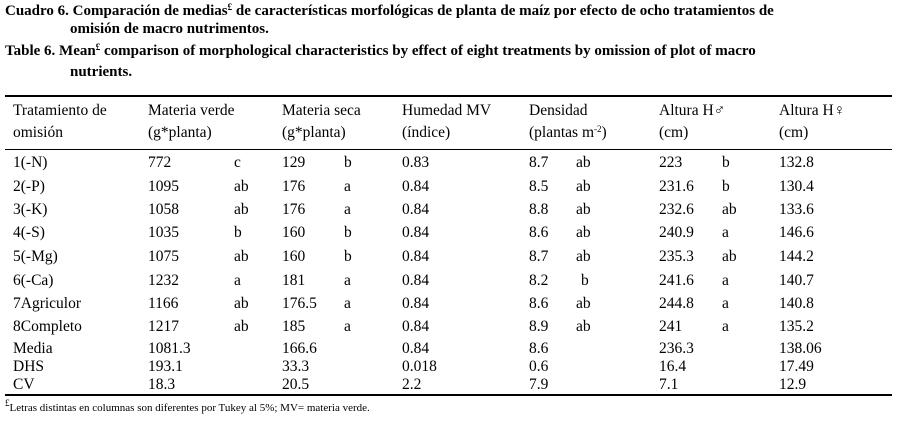 The height and width of the screenshot is (424, 897). What do you see at coordinates (671, 326) in the screenshot?
I see `cell-height-male: 241` at bounding box center [671, 326].